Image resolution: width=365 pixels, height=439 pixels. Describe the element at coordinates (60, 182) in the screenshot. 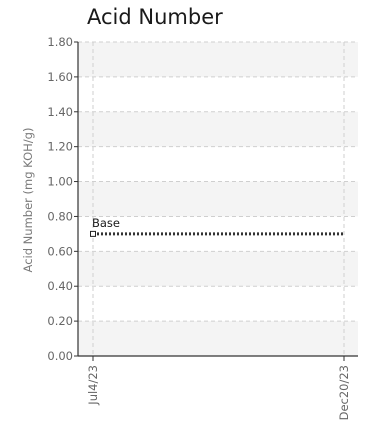

I see `y-tick-label: 1.00` at that location.